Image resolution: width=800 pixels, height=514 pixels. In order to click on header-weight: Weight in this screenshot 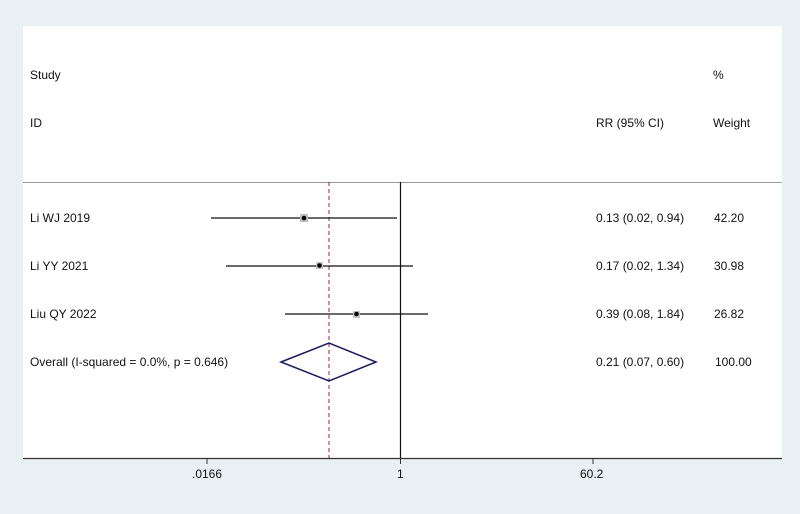, I will do `click(732, 123)`.